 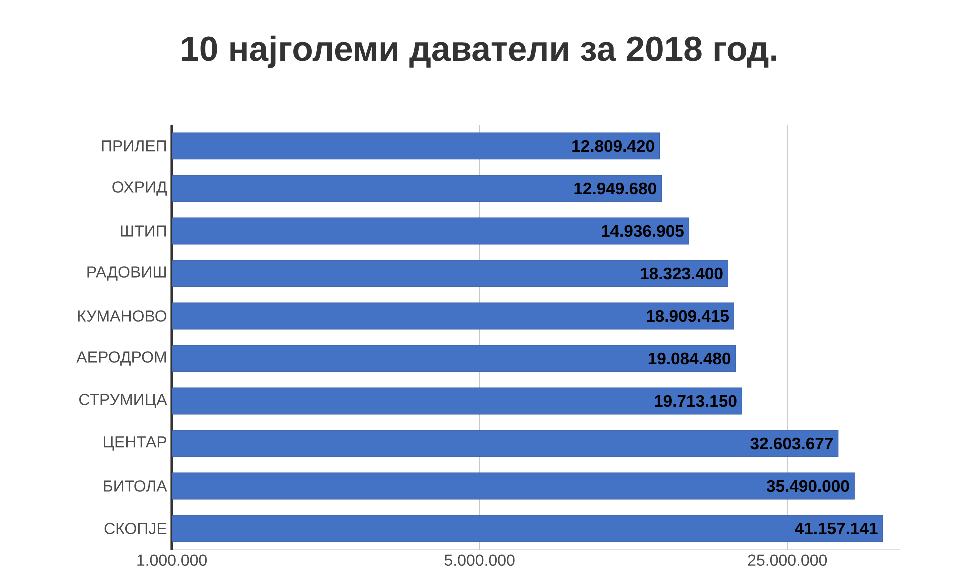 What do you see at coordinates (134, 146) in the screenshot?
I see `y-tick-label: ПРИЛЕП` at bounding box center [134, 146].